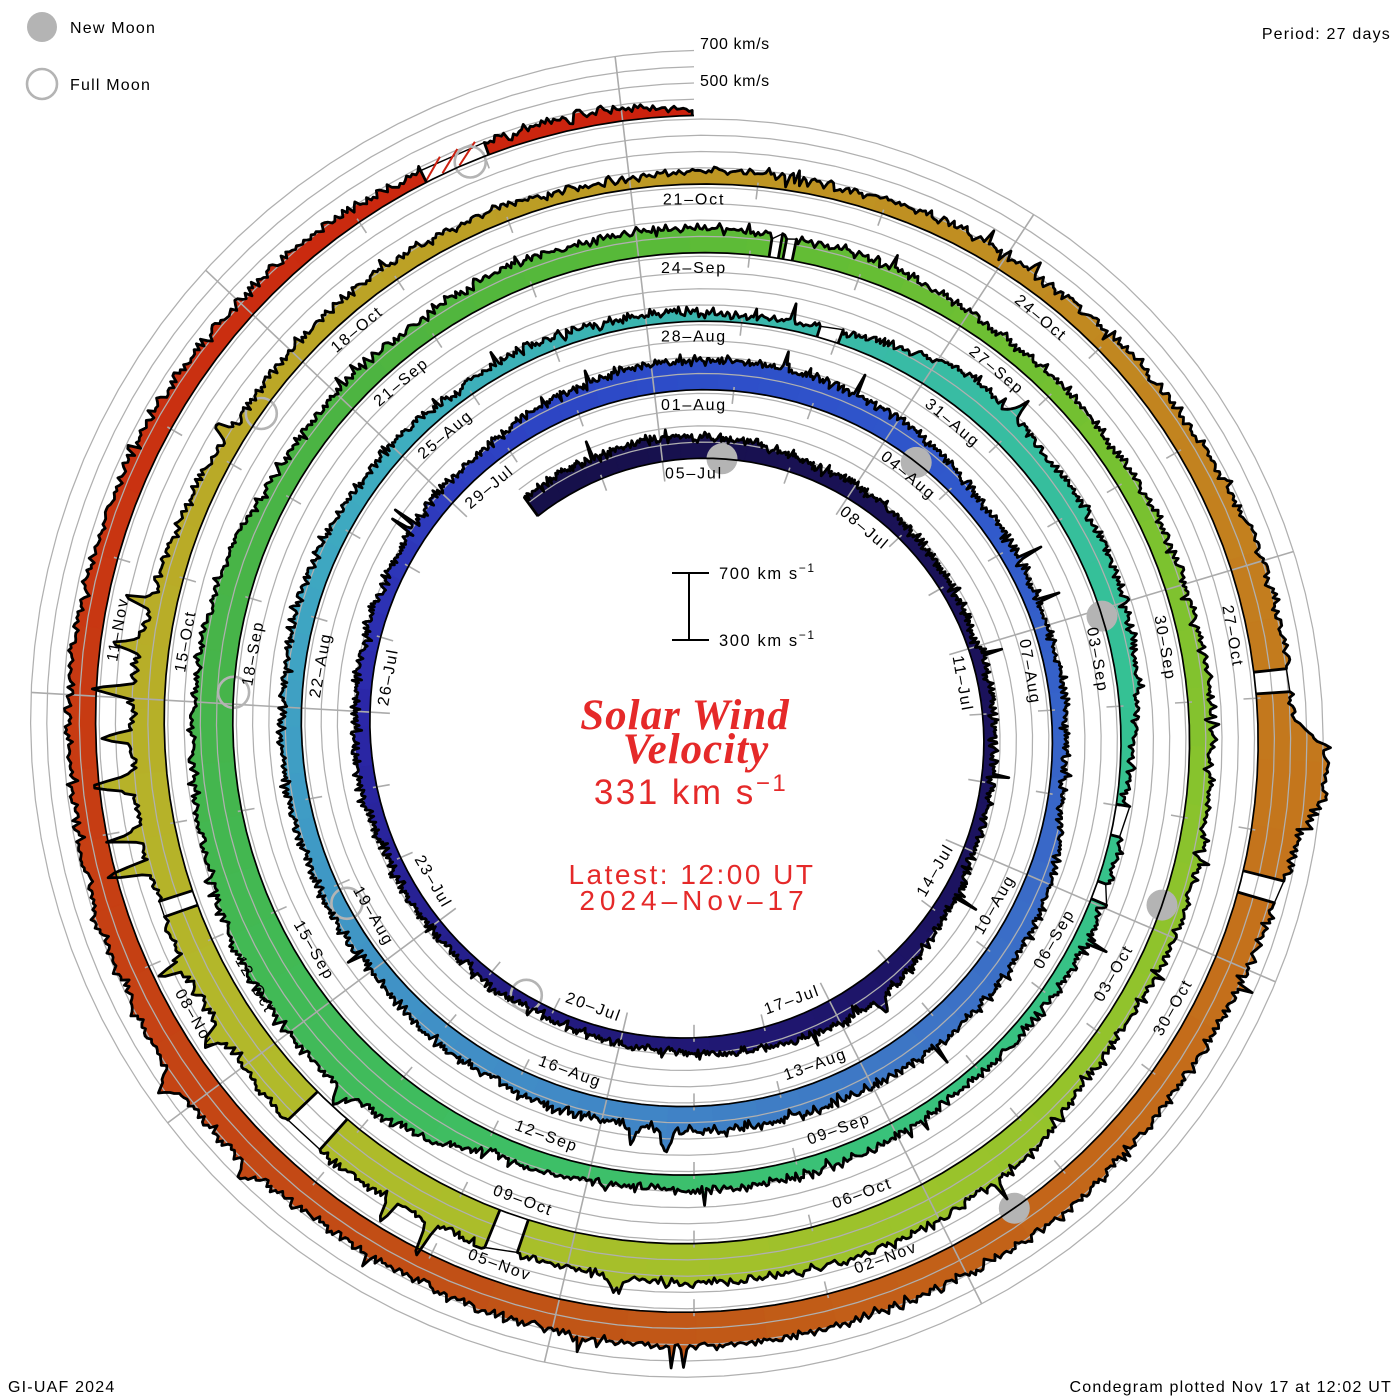 Image resolution: width=1400 pixels, height=1400 pixels. I want to click on svg-text: Solar Wind, so click(685, 715).